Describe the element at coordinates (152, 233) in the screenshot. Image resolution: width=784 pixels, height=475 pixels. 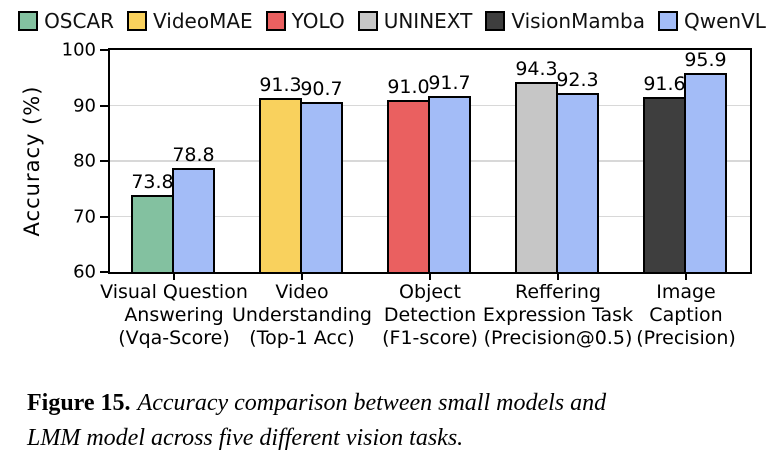
I see `bar-oscar` at that location.